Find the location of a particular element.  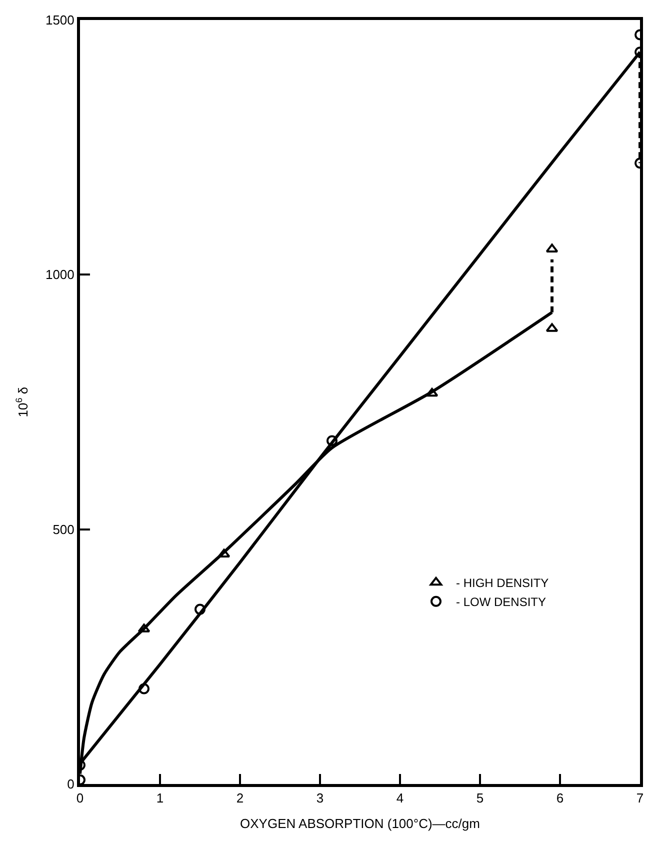

y-tick-label: 0 is located at coordinates (70, 784).